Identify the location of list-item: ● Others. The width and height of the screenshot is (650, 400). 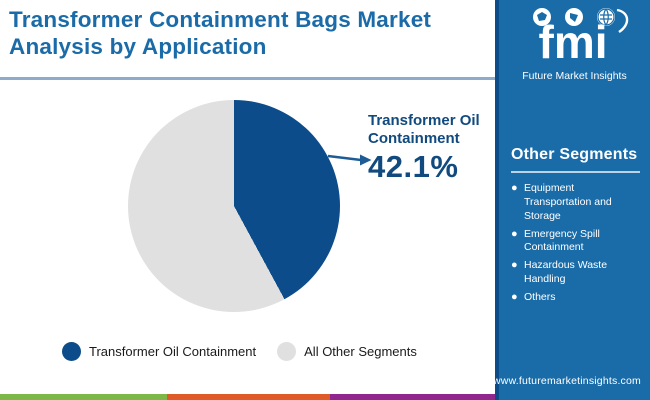
(575, 298).